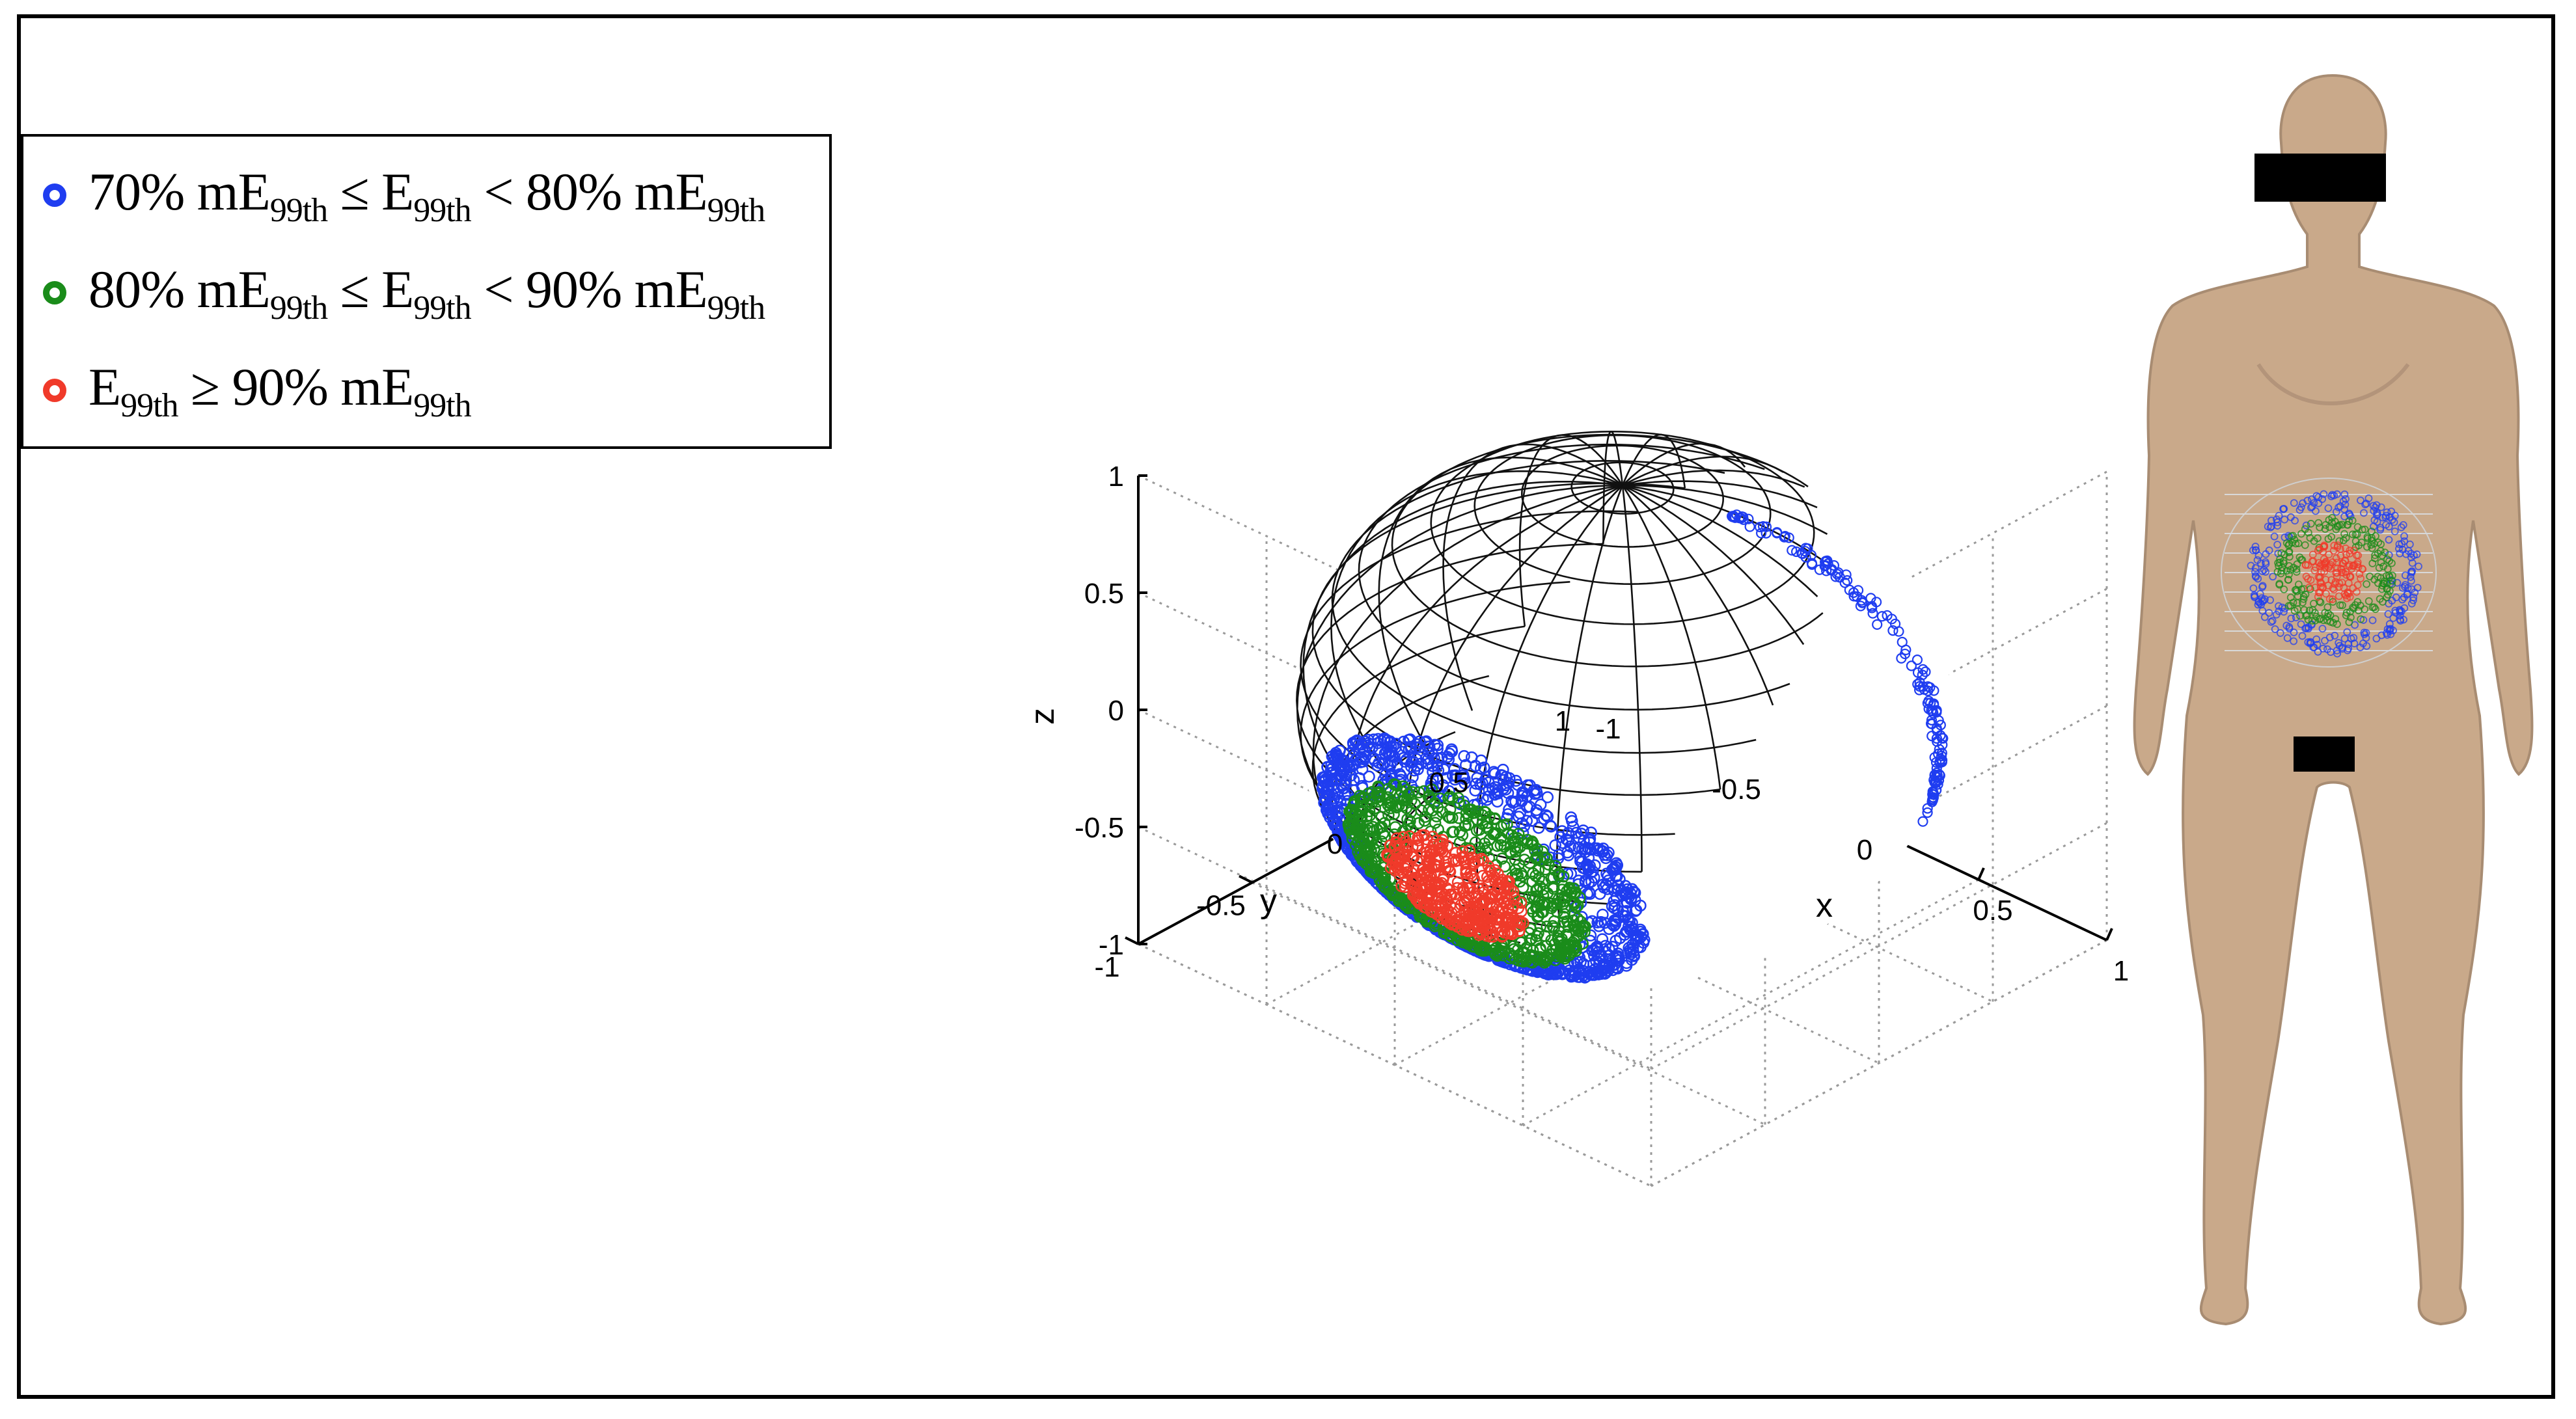 The height and width of the screenshot is (1419, 2576). What do you see at coordinates (427, 293) in the screenshot?
I see `legend-text: 80% mE99th ≤ E99th < 90% mE99th` at bounding box center [427, 293].